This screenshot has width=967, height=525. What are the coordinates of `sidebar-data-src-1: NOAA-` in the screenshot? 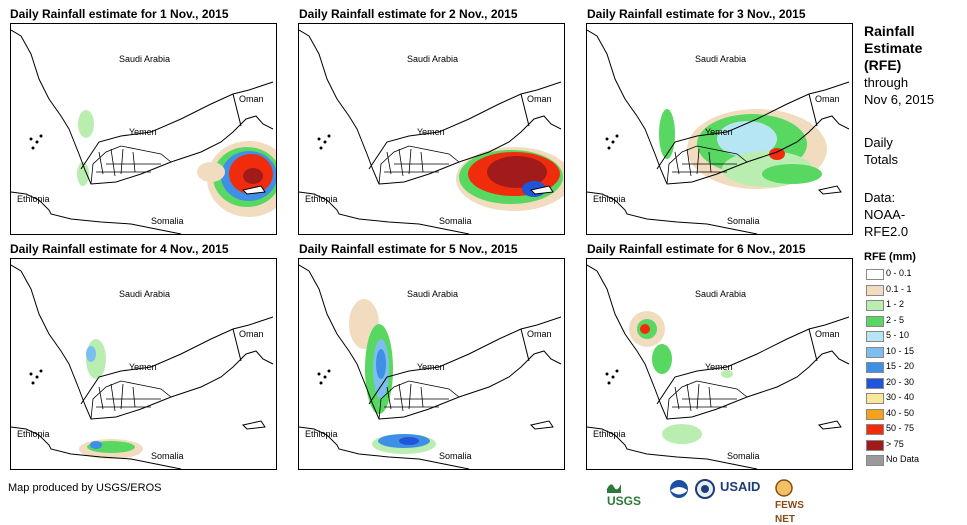 It's located at (885, 214).